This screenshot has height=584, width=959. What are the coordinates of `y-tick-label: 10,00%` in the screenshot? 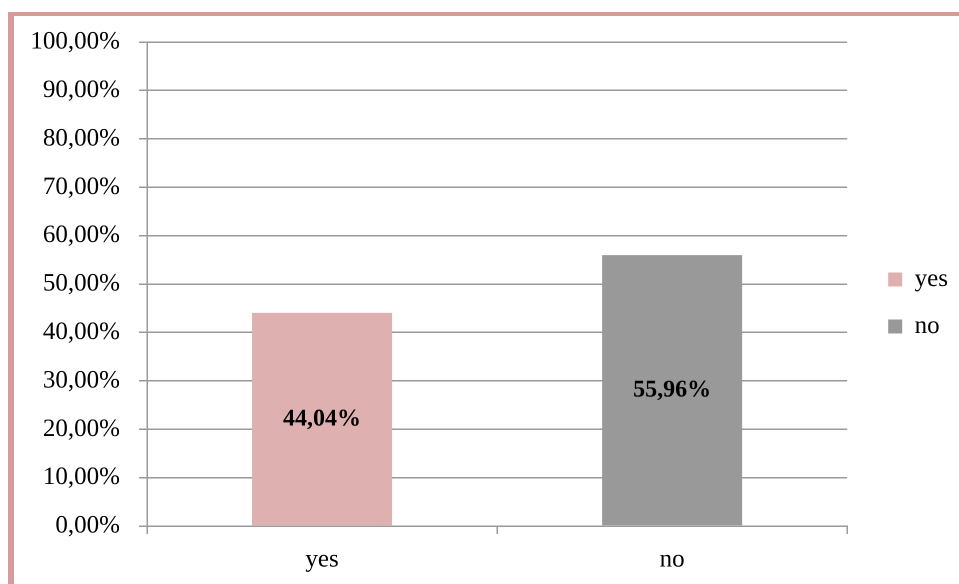 It's located at (81, 476).